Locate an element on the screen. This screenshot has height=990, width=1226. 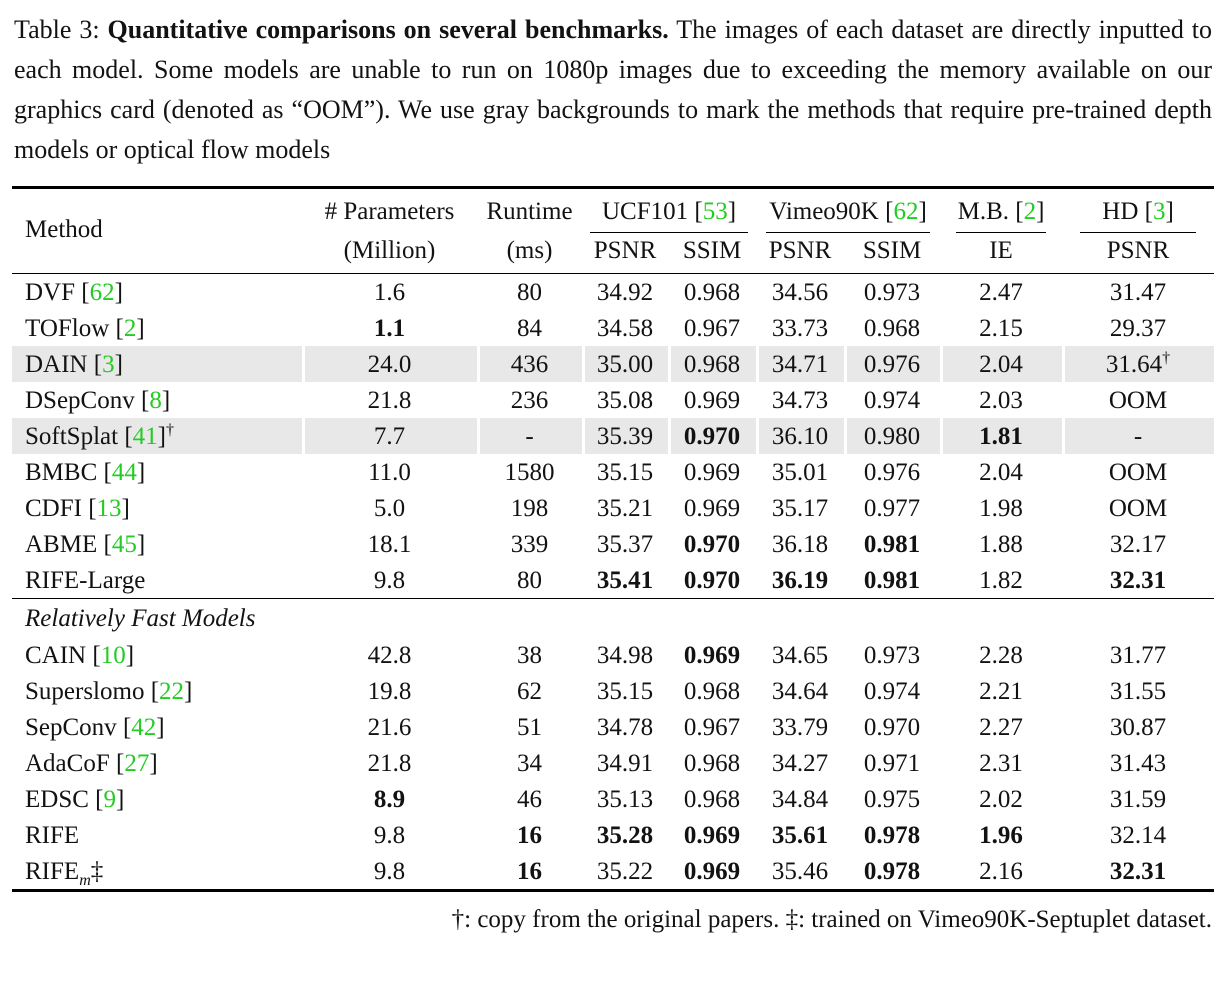
citation-link: 27 is located at coordinates (137, 763).